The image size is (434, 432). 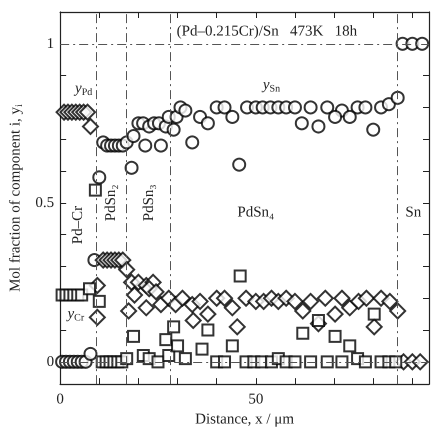 What do you see at coordinates (44, 202) in the screenshot?
I see `y-tick-label: 0.5` at bounding box center [44, 202].